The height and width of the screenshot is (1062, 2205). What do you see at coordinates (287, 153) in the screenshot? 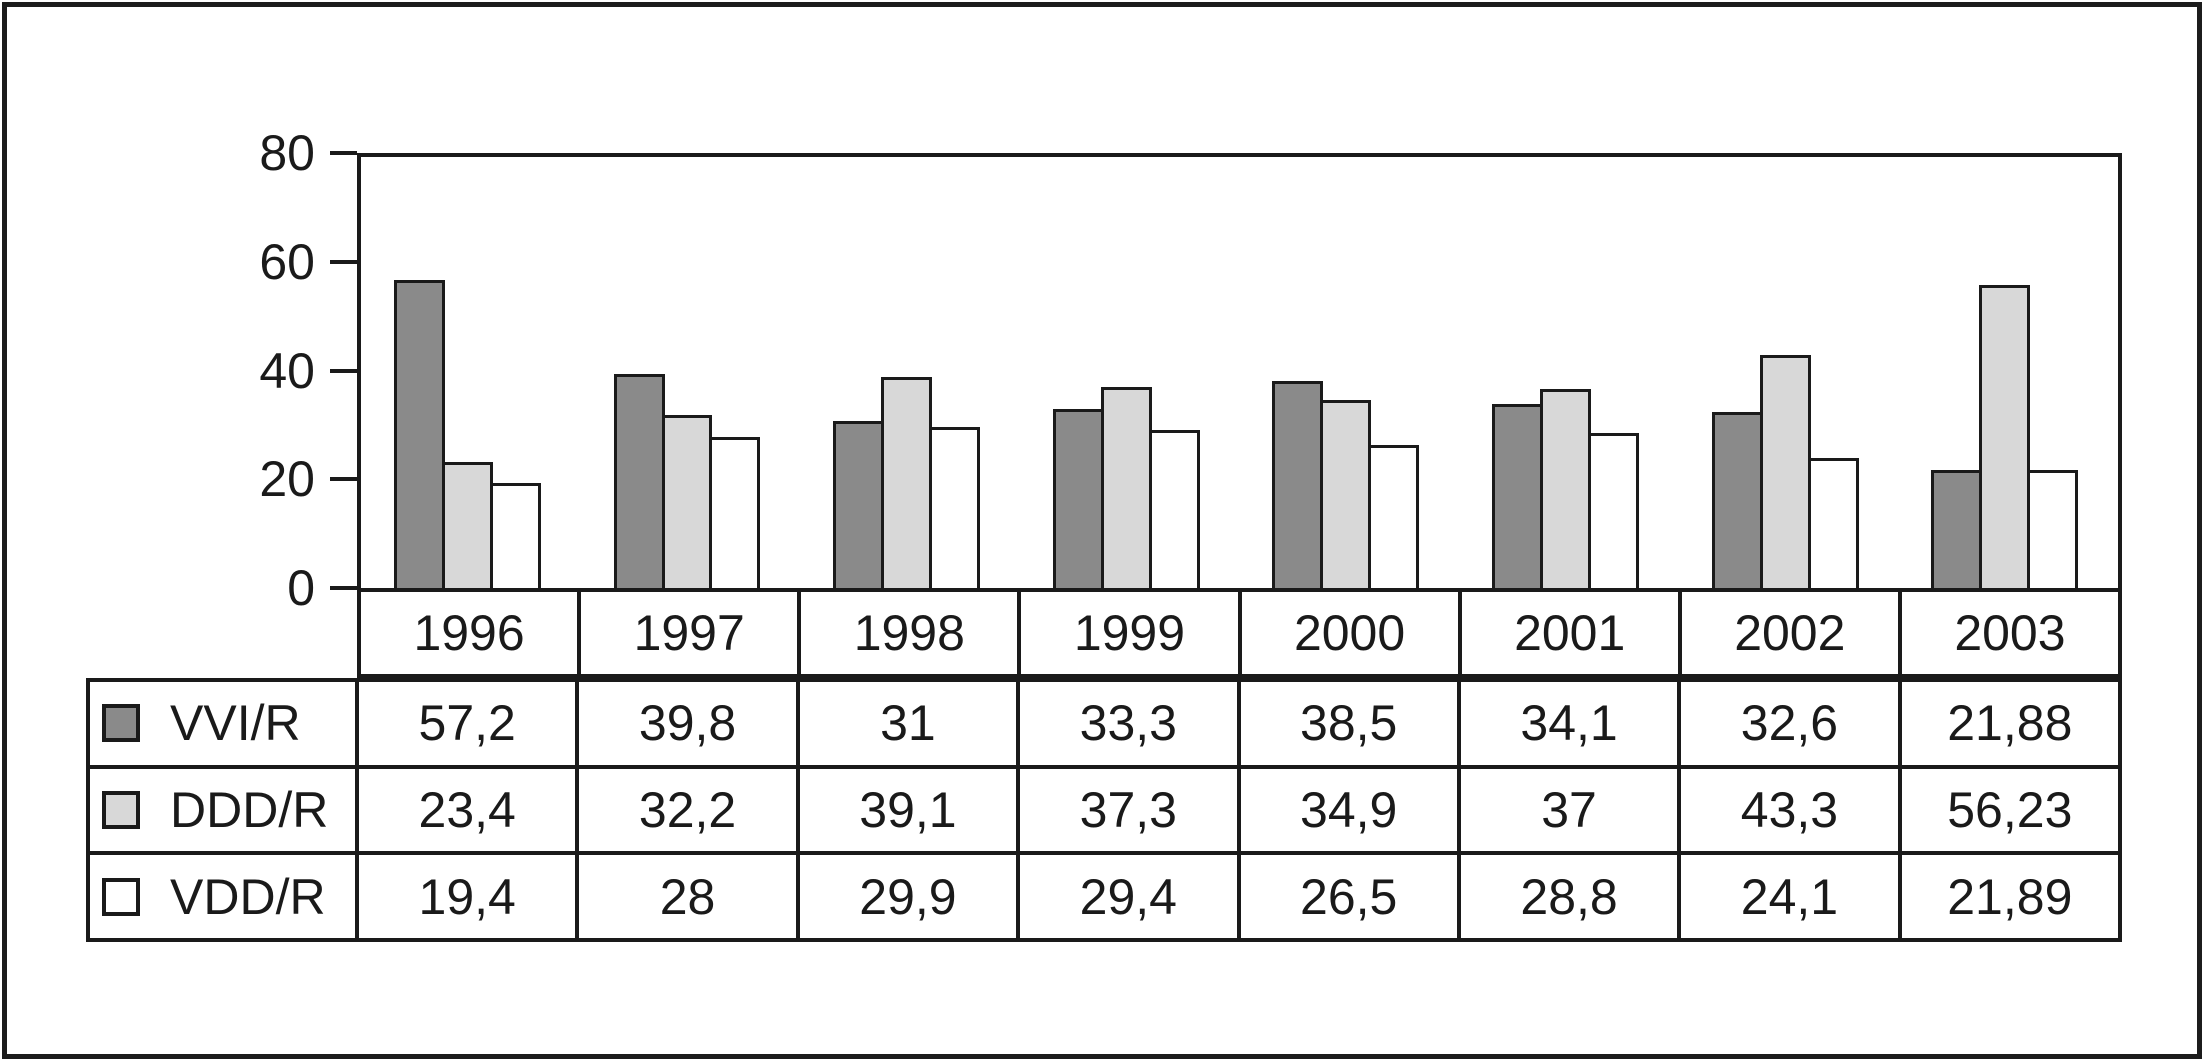
I see `y-tick-label-80: 80` at bounding box center [287, 153].